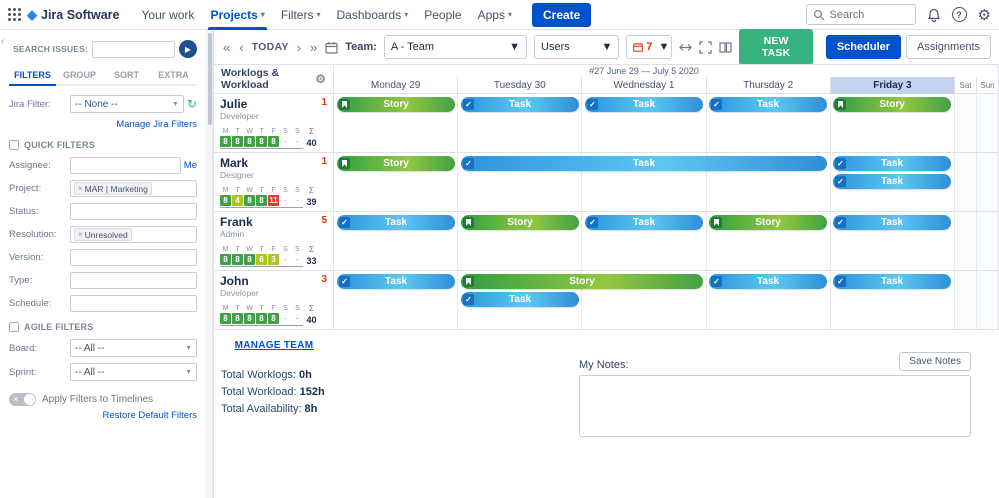 The width and height of the screenshot is (999, 498). What do you see at coordinates (984, 15) in the screenshot?
I see `settings-gear-icon: ⚙` at bounding box center [984, 15].